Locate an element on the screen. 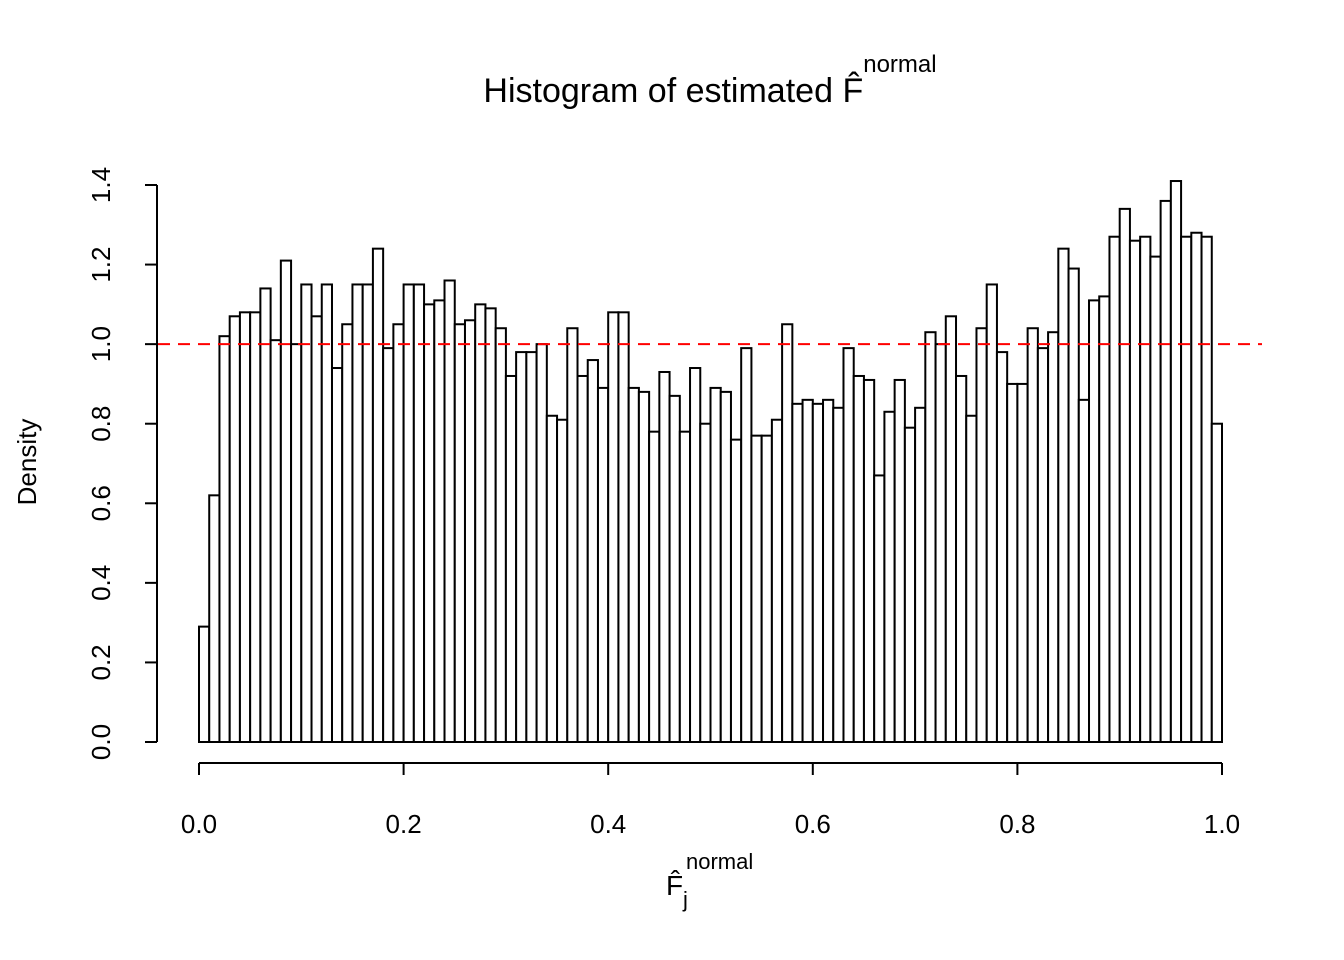  y-tick-label: 0.8 is located at coordinates (101, 424).